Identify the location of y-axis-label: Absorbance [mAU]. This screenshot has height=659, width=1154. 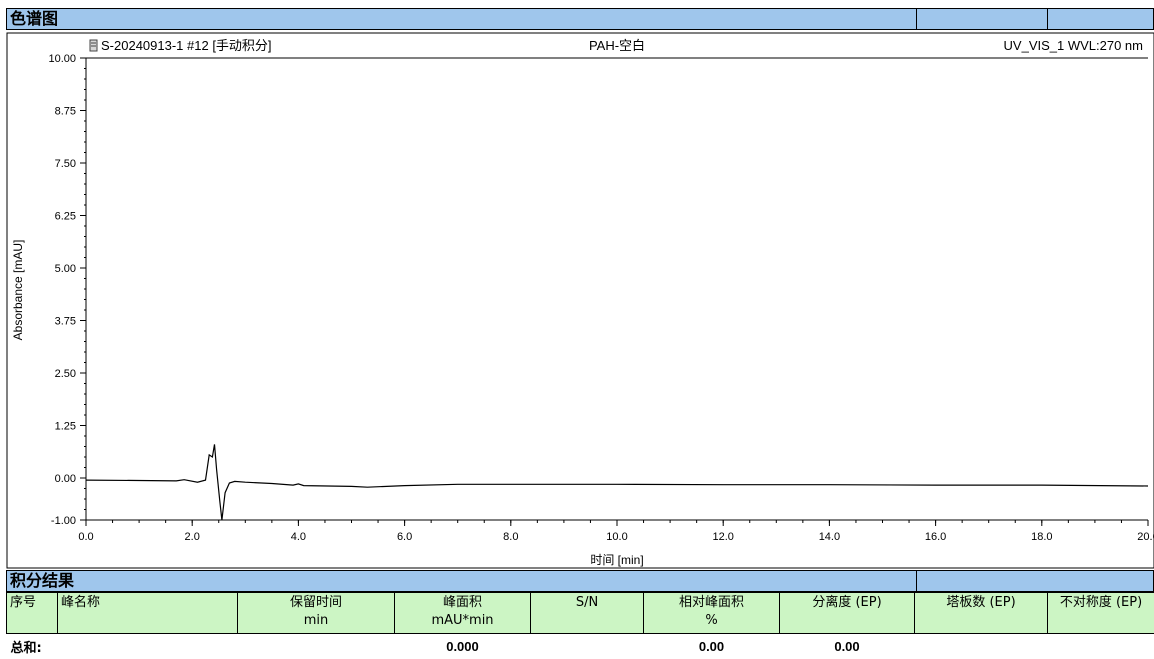
(18, 290).